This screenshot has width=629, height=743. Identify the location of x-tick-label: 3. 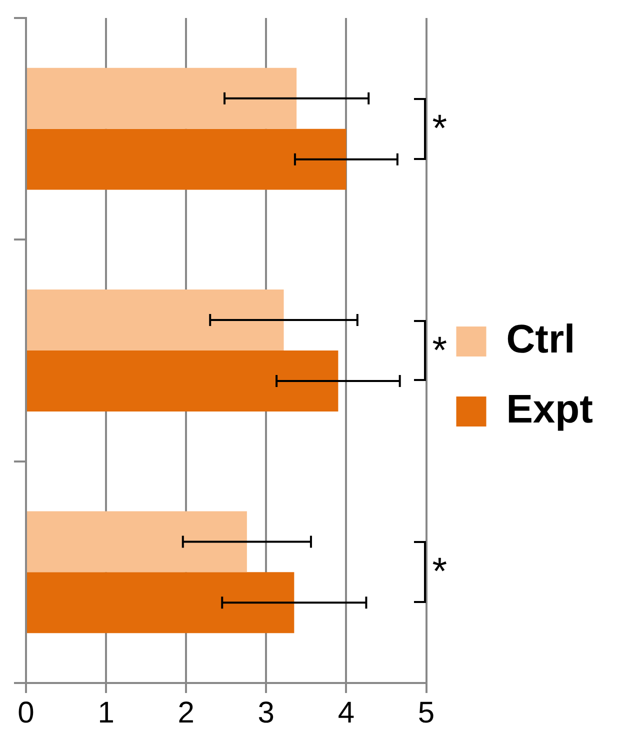
(266, 713).